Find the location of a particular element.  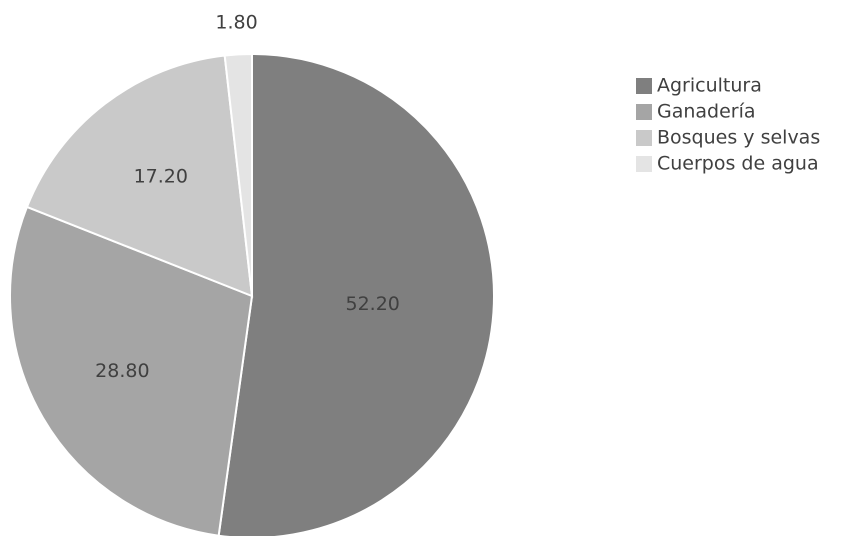

legend-label: Agricultura is located at coordinates (709, 86).